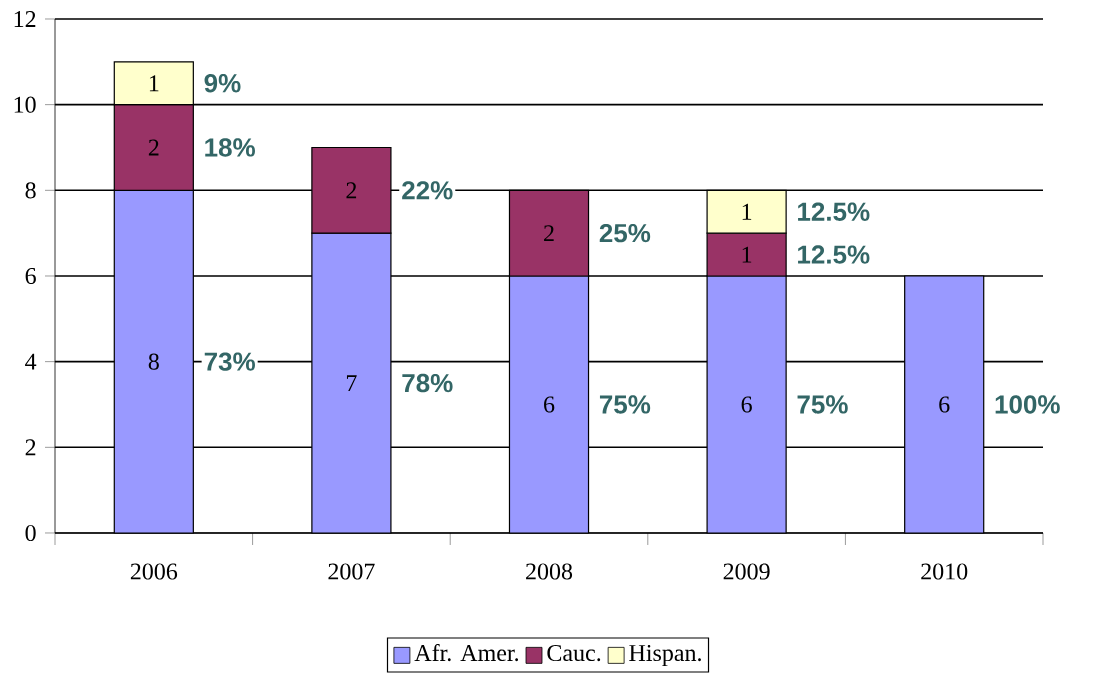  What do you see at coordinates (30, 190) in the screenshot?
I see `y-tick-label: 8` at bounding box center [30, 190].